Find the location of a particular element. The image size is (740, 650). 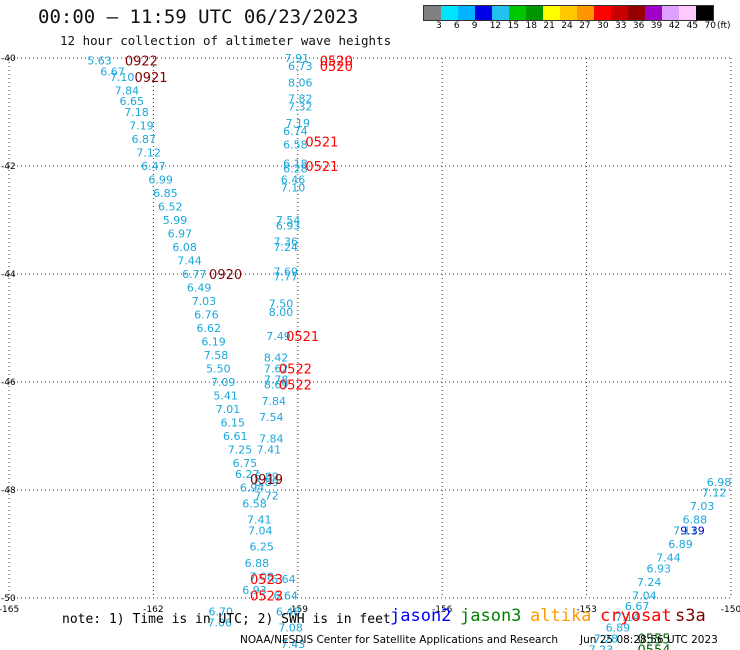

color-scale-tick-label: 42 is located at coordinates (674, 26).